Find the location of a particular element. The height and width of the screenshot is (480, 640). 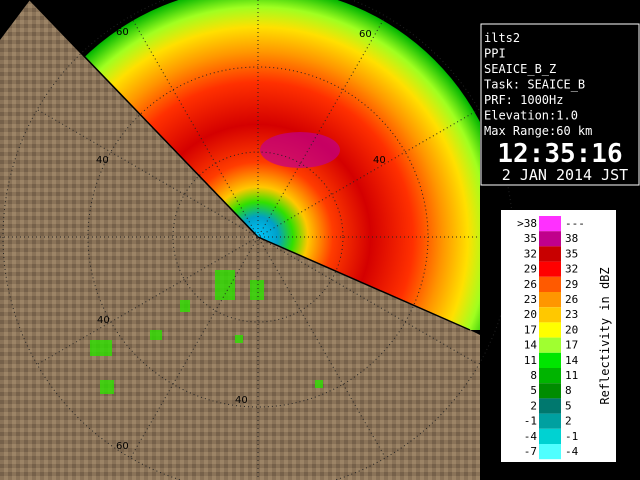

legend-high: 2 is located at coordinates (568, 421).